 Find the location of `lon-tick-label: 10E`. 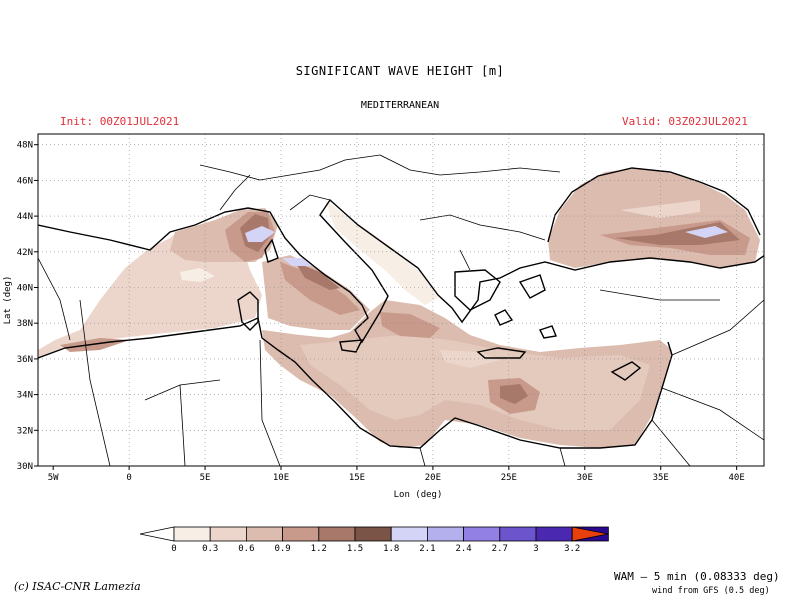

lon-tick-label: 10E is located at coordinates (281, 478).